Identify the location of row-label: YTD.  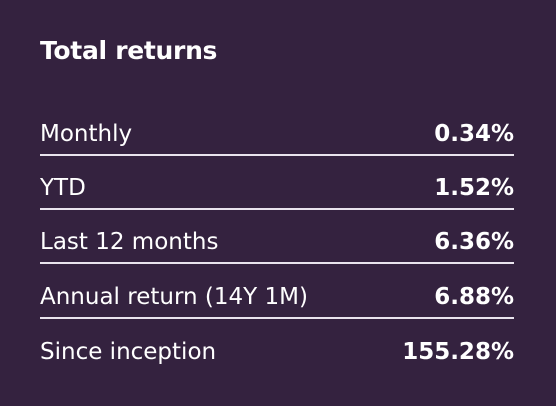
(63, 188).